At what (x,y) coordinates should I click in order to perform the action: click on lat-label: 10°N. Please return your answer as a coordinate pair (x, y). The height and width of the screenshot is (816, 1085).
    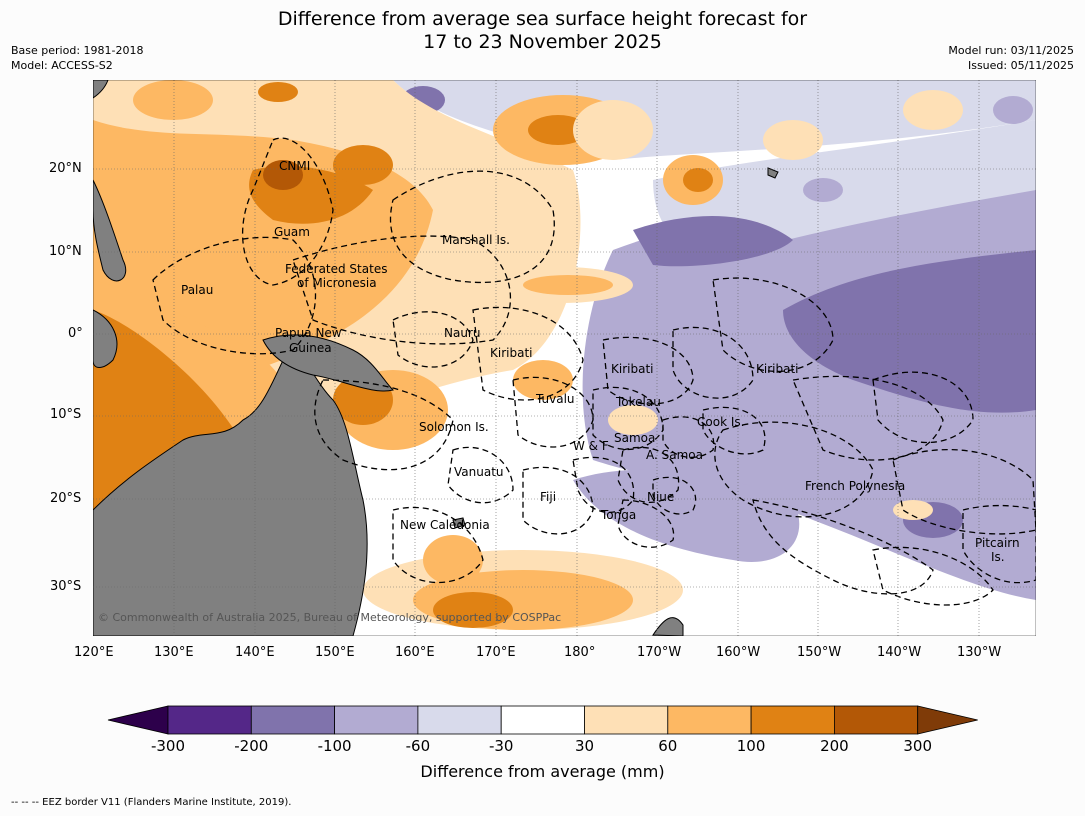
    Looking at the image, I should click on (65, 251).